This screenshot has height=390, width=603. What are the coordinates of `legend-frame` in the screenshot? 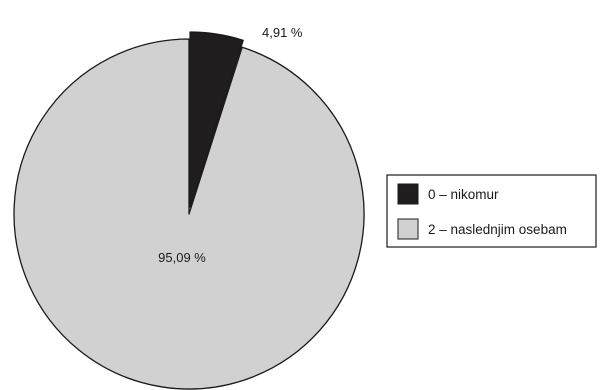 It's located at (491, 211).